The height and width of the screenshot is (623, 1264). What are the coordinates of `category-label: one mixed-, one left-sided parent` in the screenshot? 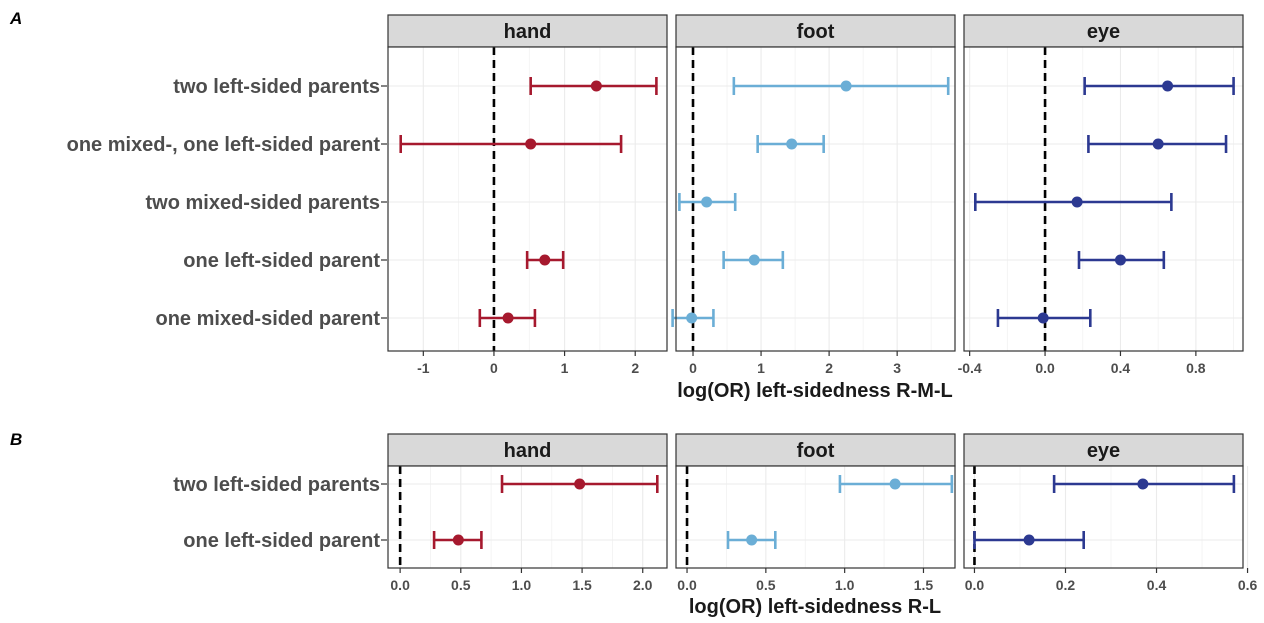 It's located at (224, 145).